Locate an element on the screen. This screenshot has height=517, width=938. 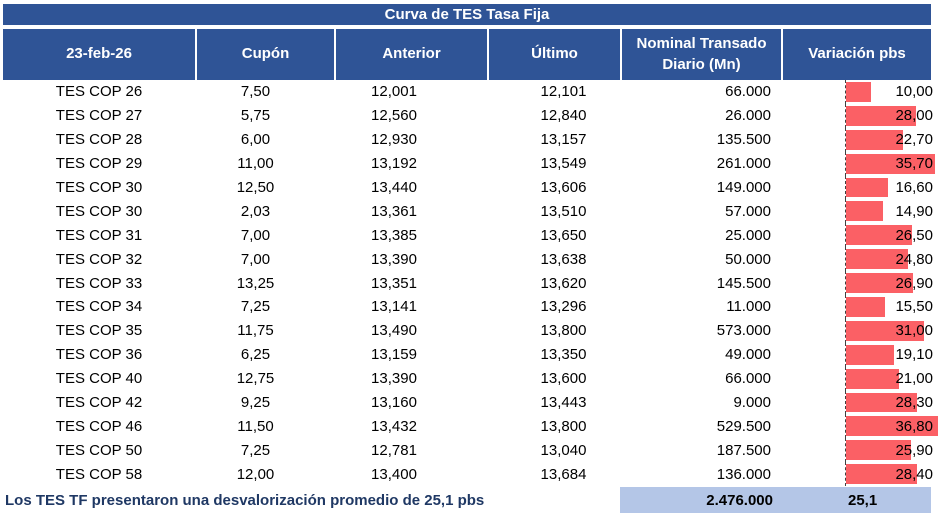
bond-name-cell: TES COP 30 is located at coordinates (99, 187).